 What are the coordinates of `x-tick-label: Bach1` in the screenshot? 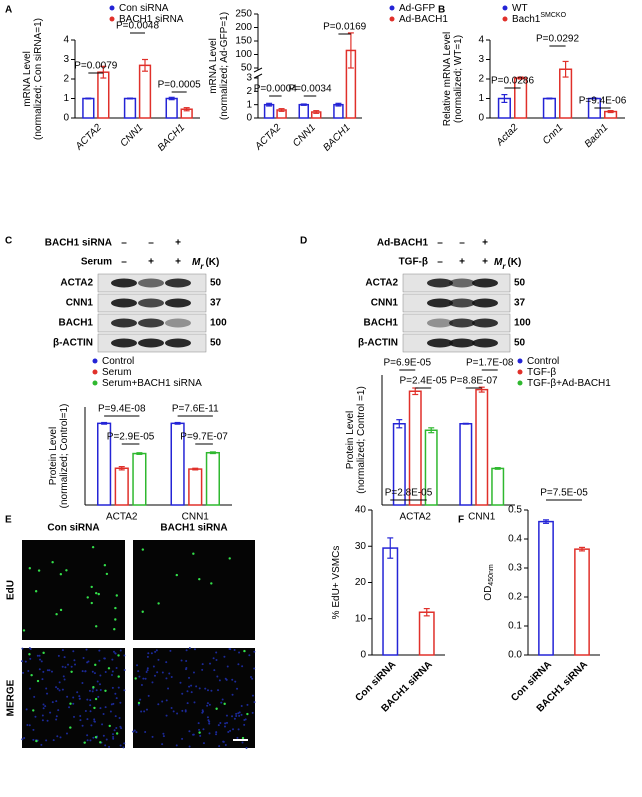 It's located at (597, 136).